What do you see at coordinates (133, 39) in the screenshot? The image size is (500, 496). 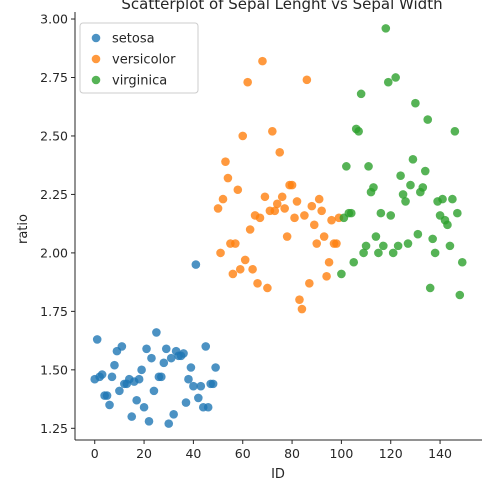 I see `legend-label-setosa: setosa` at bounding box center [133, 39].